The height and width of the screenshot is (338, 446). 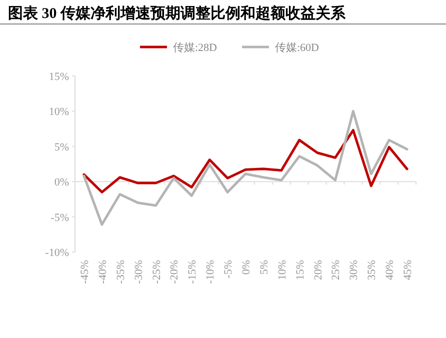 What do you see at coordinates (177, 14) in the screenshot?
I see `title: 图表 30 传媒净利增速预期调整比例和超额收益关系` at bounding box center [177, 14].